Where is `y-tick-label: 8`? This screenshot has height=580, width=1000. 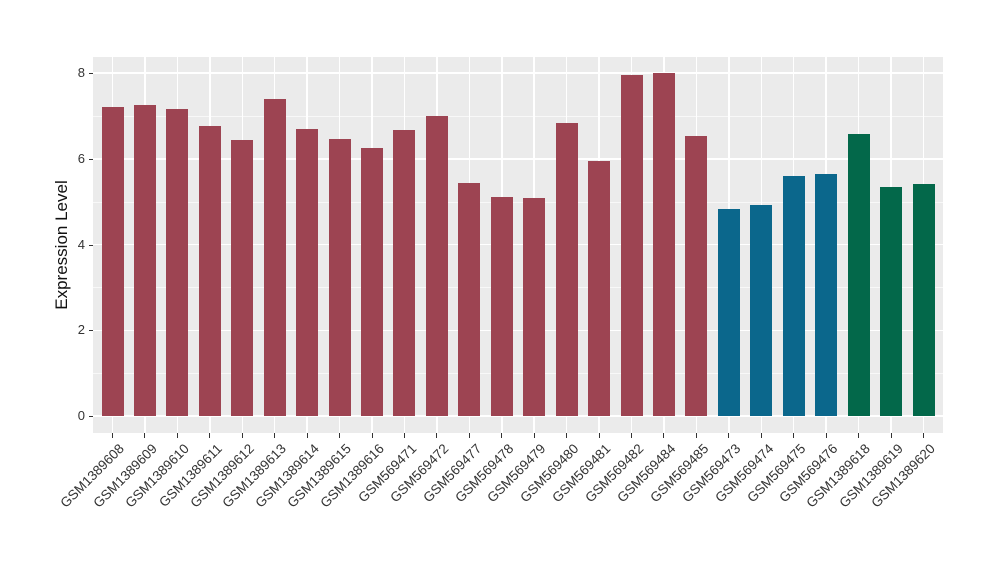 y-tick-label: 8 is located at coordinates (81, 72).